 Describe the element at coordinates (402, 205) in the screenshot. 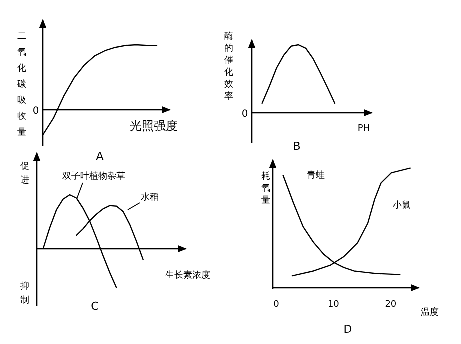

I see `series-label: 小鼠` at that location.